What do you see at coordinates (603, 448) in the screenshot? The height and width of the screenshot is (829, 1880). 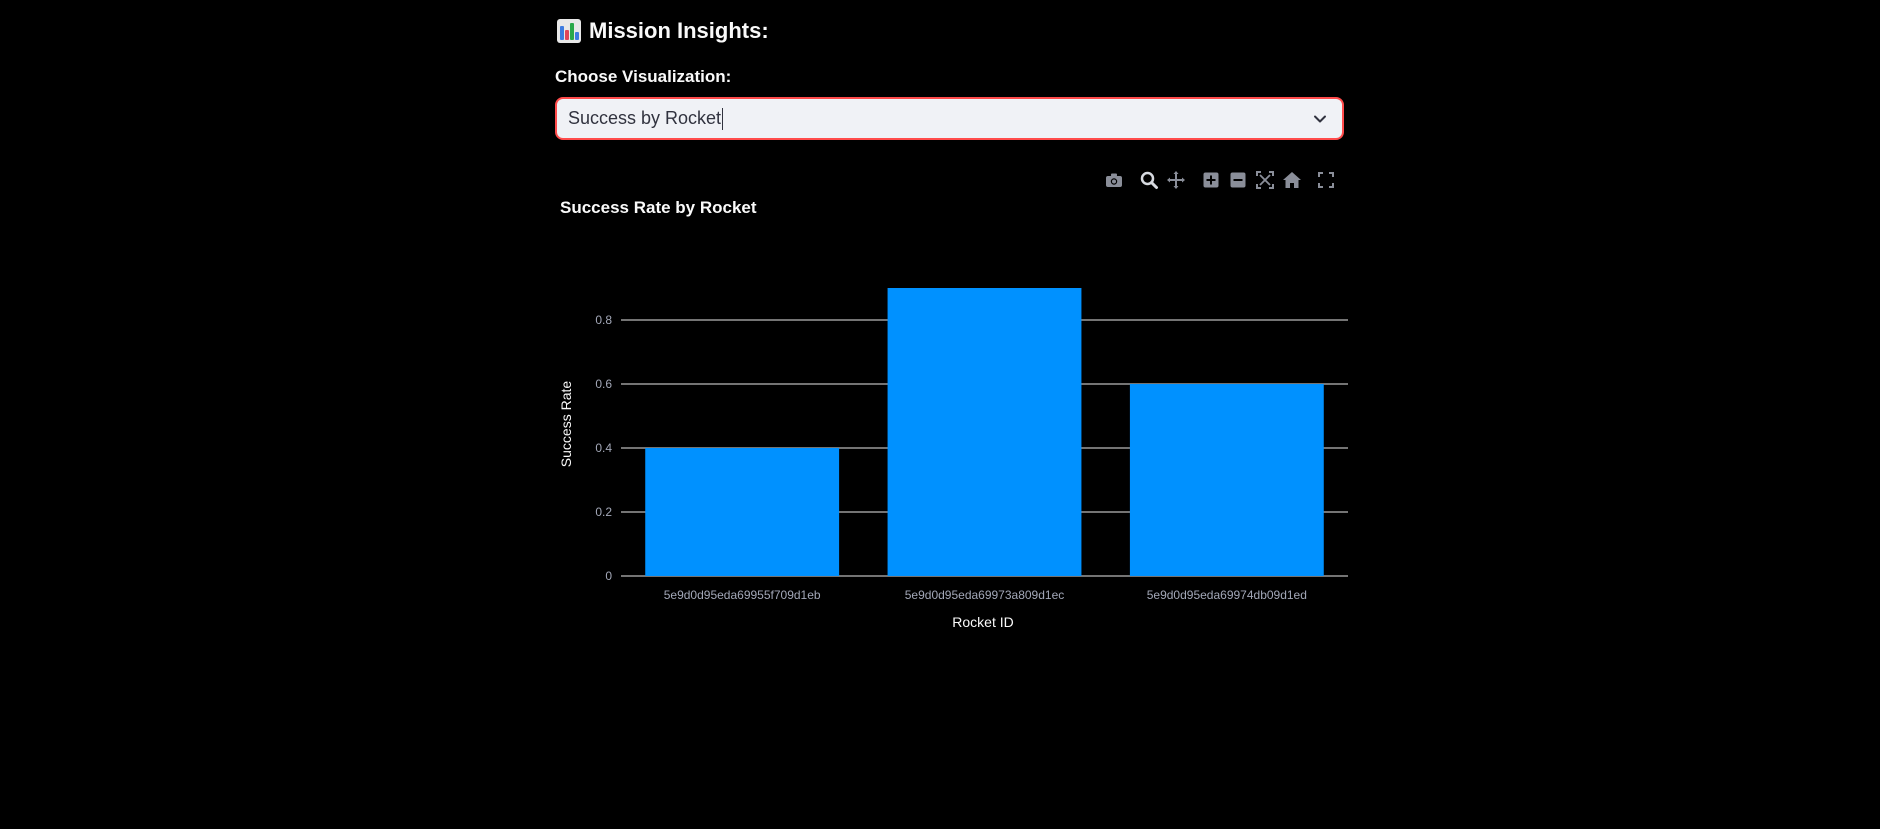 I see `y-tick-label: 0.4` at bounding box center [603, 448].